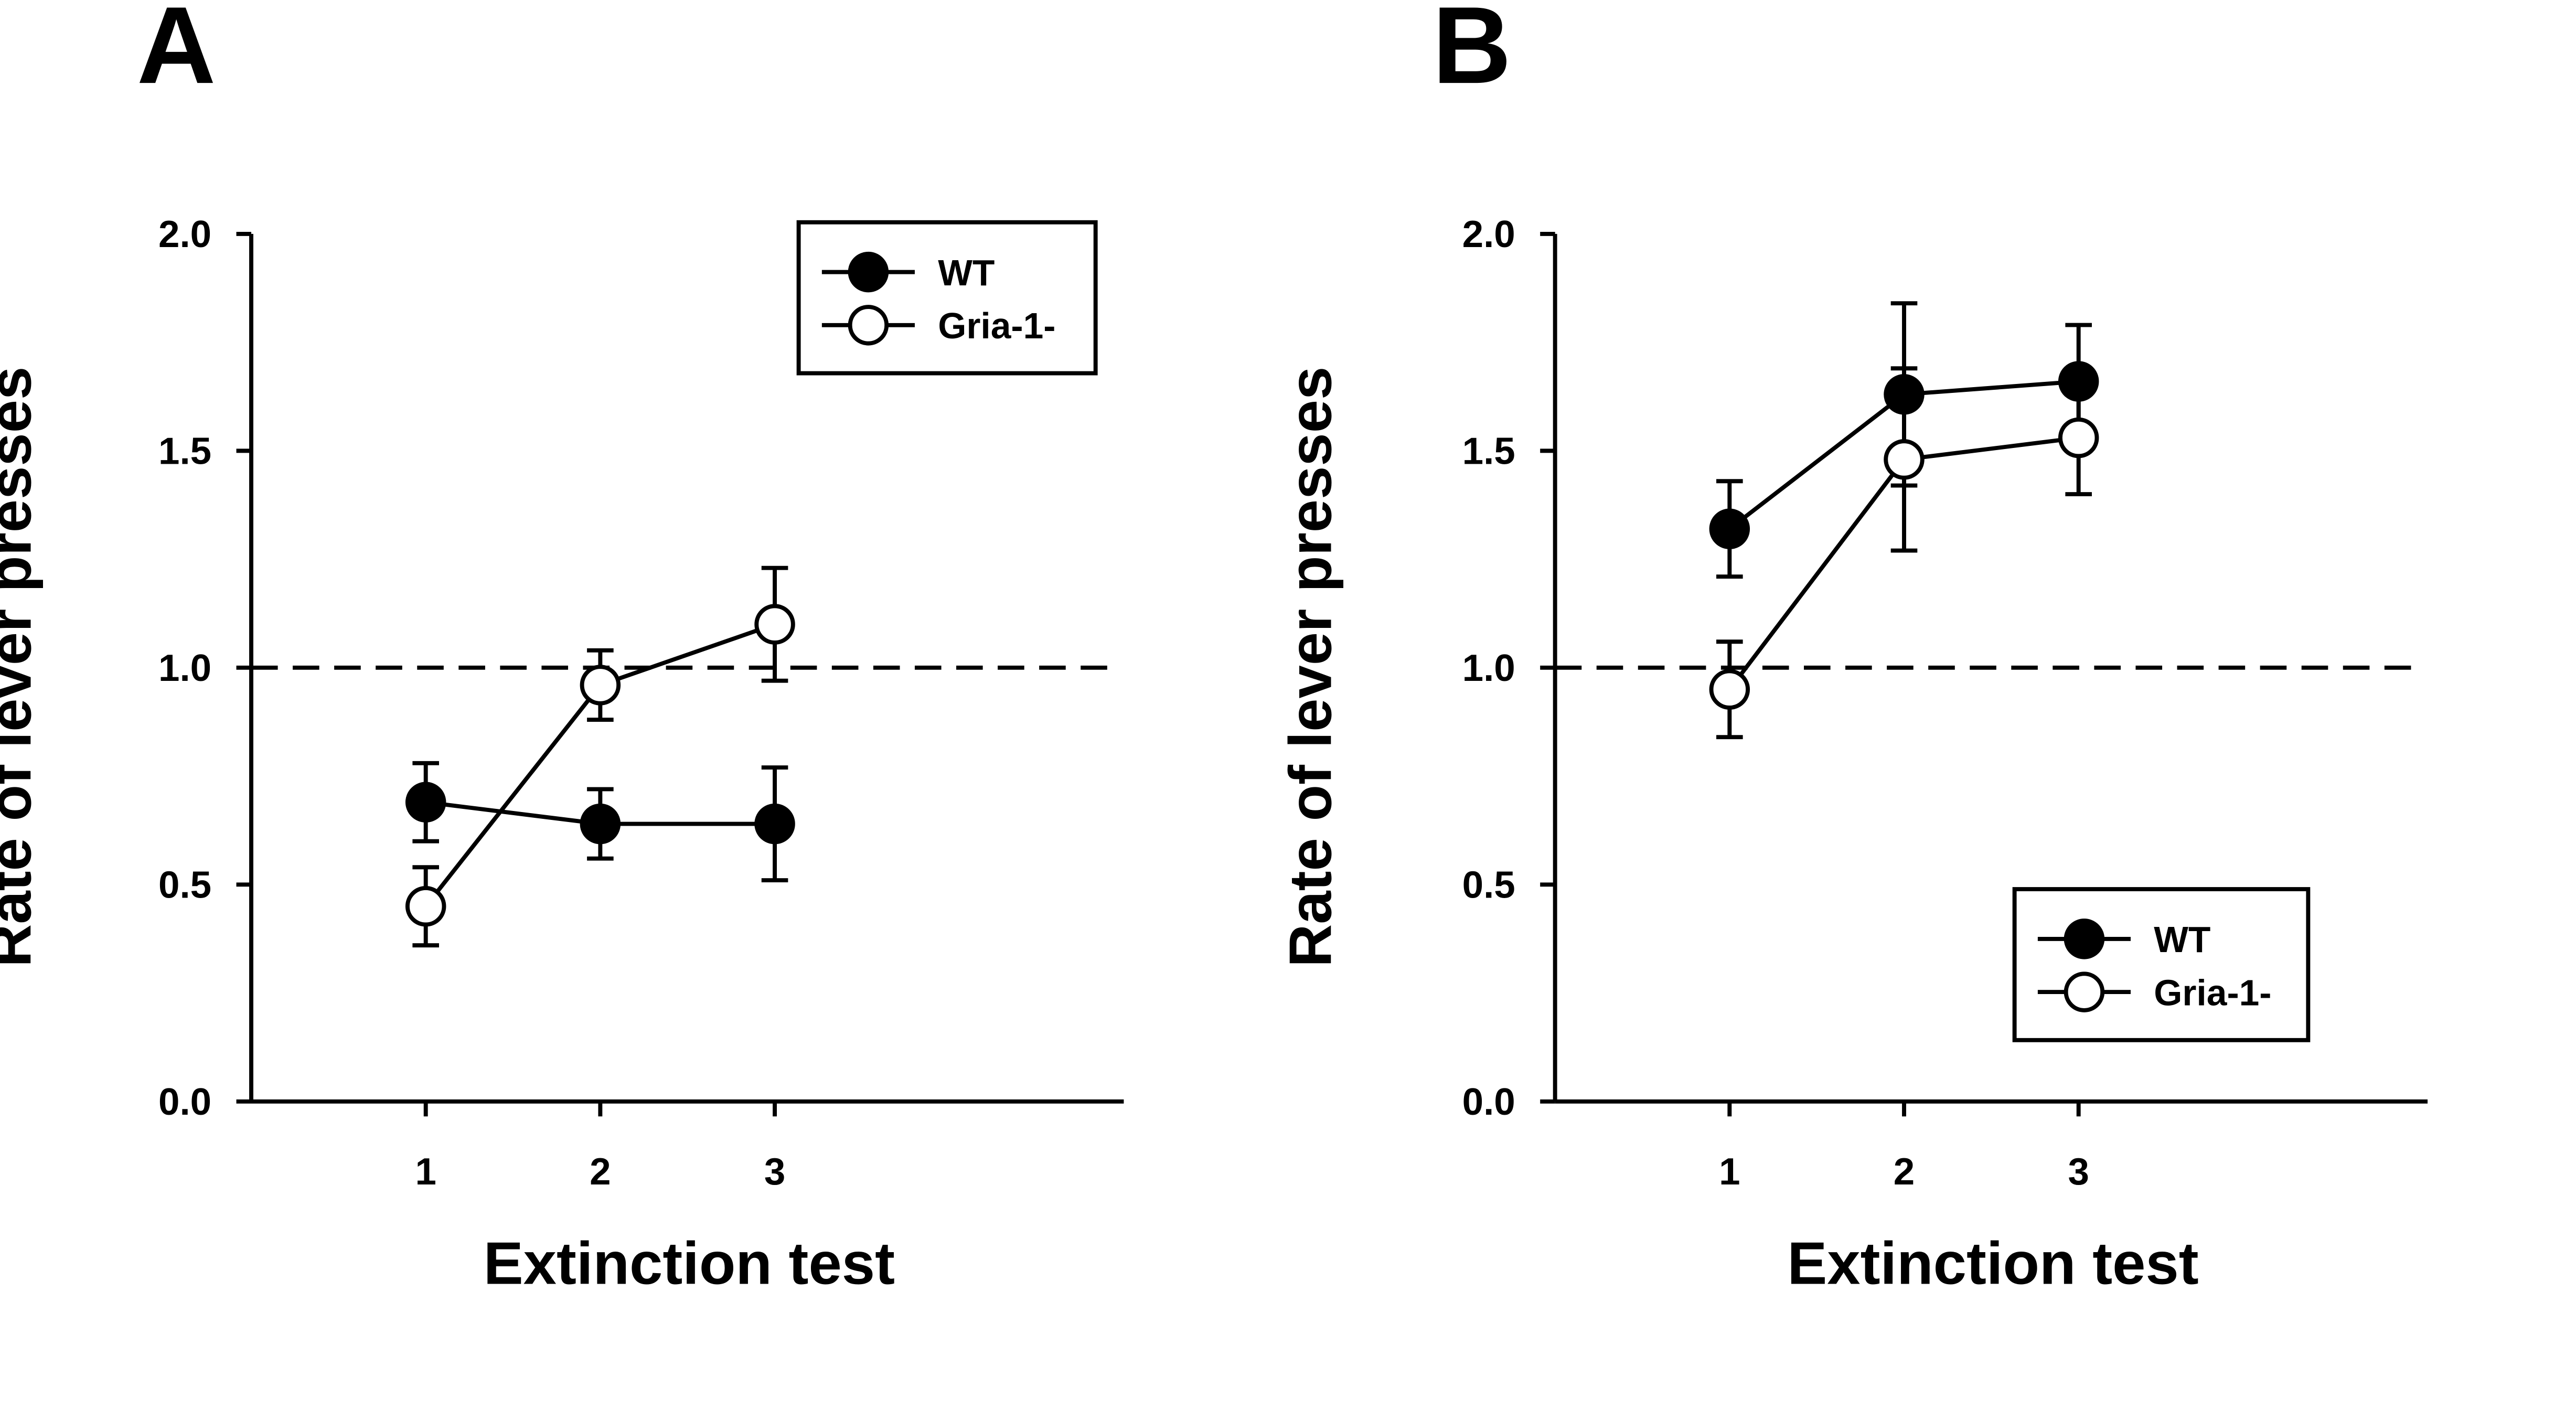 This screenshot has height=1420, width=2576. What do you see at coordinates (1472, 53) in the screenshot?
I see `panel-label: B` at bounding box center [1472, 53].